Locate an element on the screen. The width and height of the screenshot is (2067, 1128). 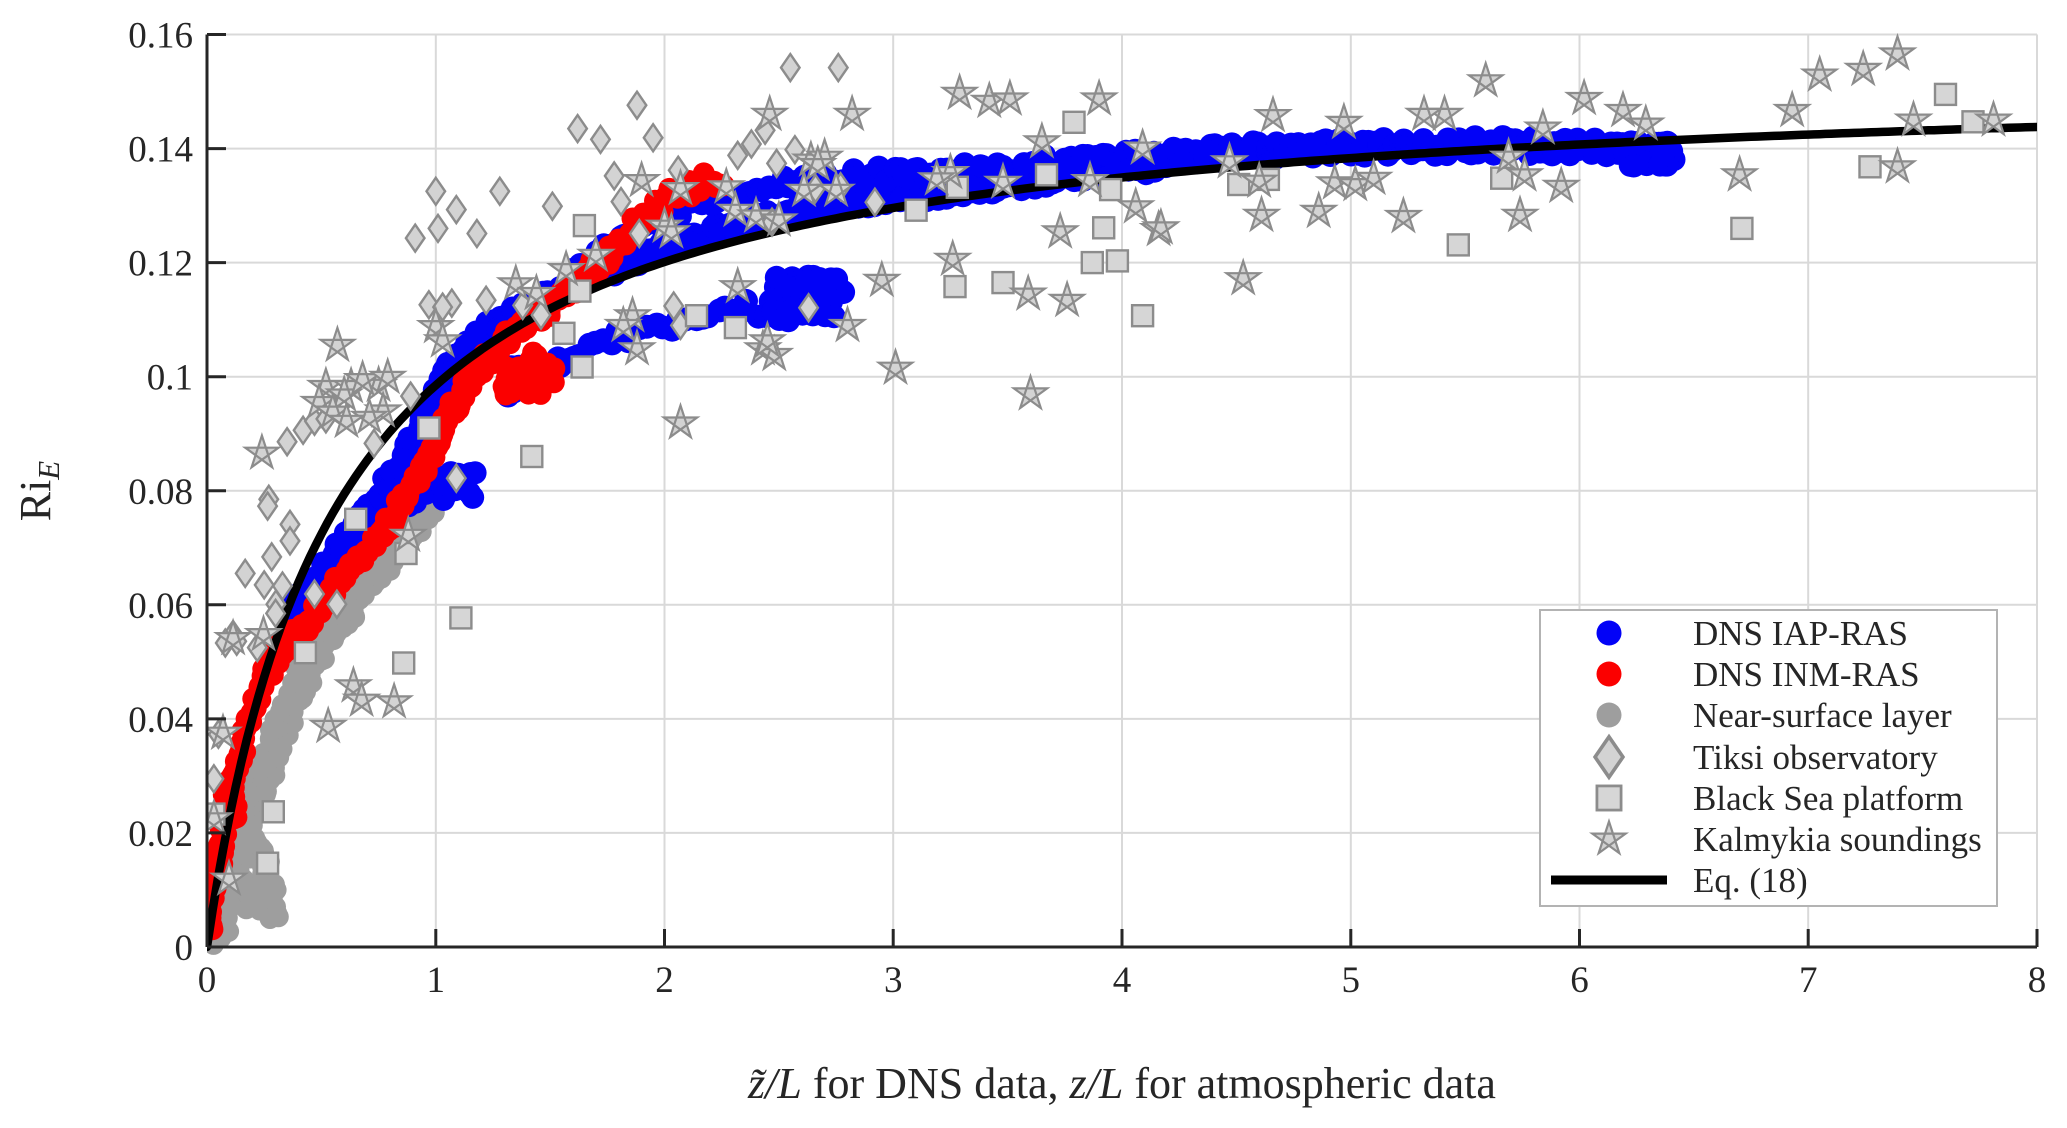
svg-text: 2 is located at coordinates (664, 980).